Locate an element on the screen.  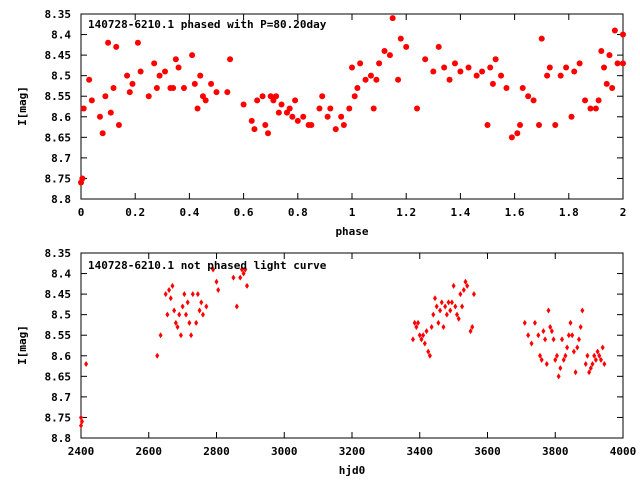
x-tick-label: 1 is located at coordinates (352, 212).